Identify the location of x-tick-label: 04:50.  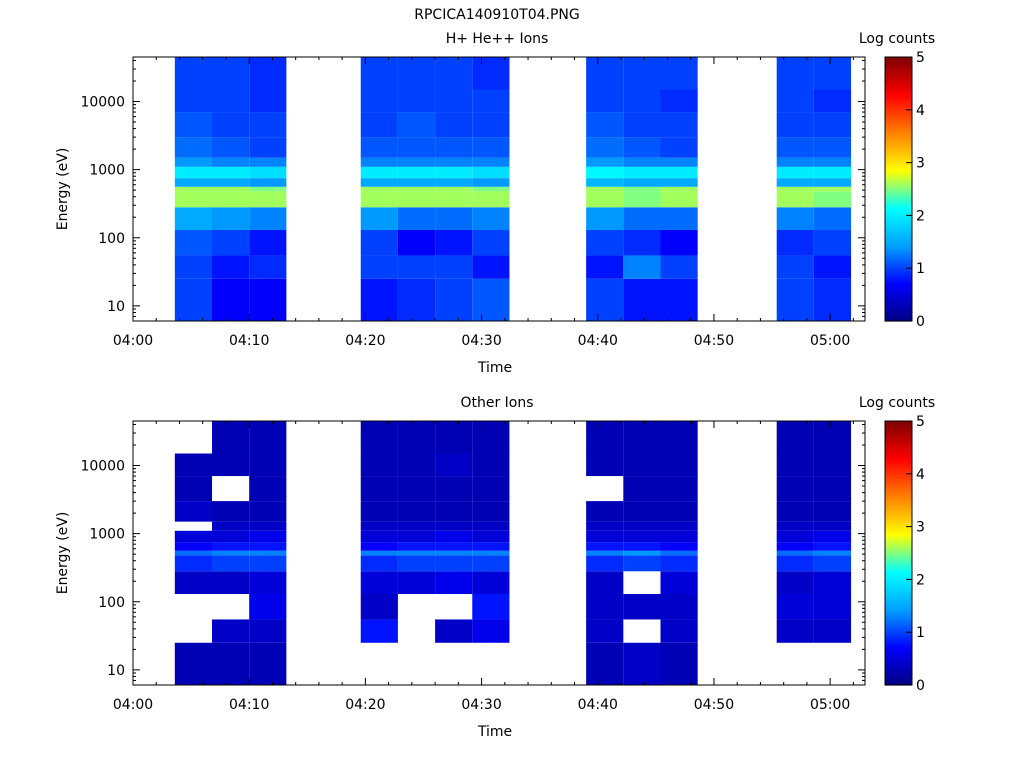
(714, 705).